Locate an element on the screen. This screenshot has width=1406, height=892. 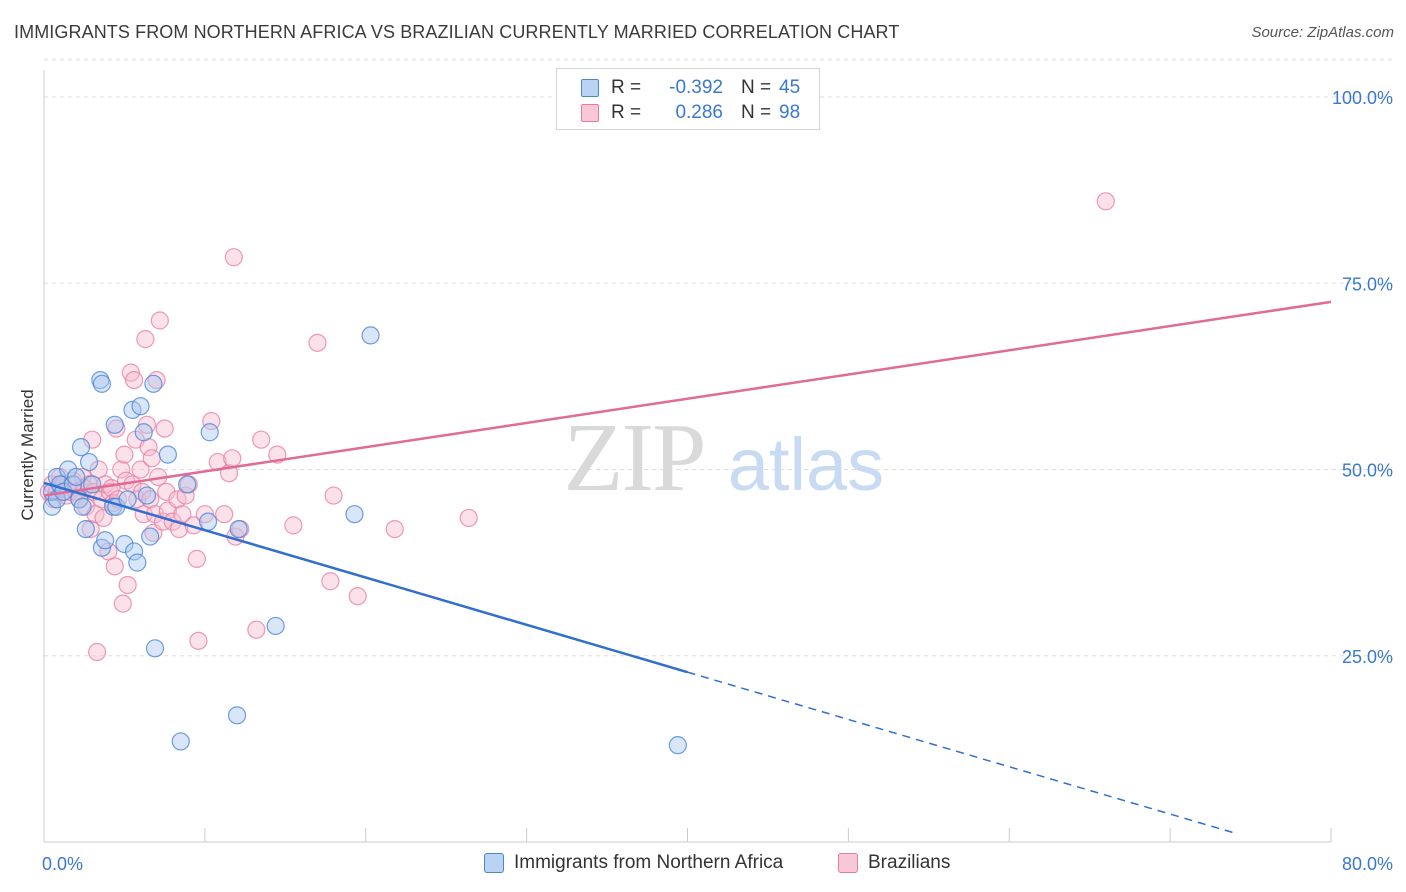
pink-swatch is located at coordinates (590, 113).